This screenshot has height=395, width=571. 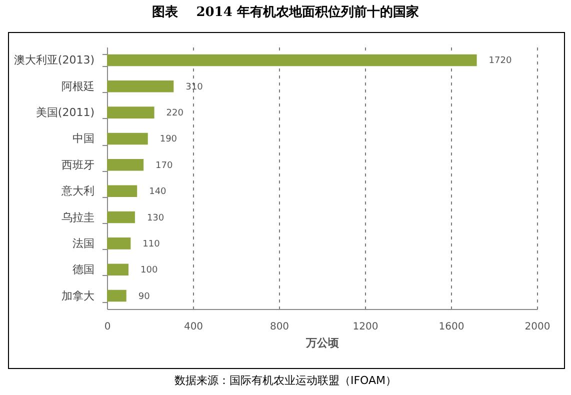 What do you see at coordinates (175, 113) in the screenshot?
I see `data-label: 220` at bounding box center [175, 113].